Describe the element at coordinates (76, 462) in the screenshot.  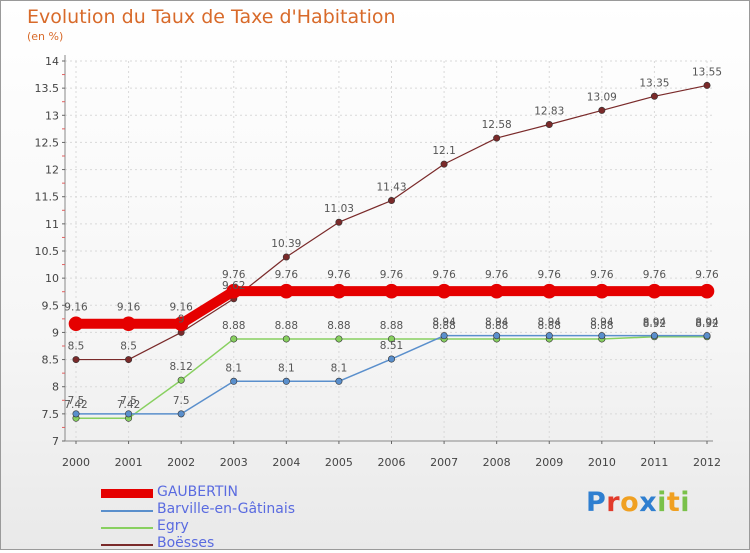
I see `x-tick-label: 2000` at that location.